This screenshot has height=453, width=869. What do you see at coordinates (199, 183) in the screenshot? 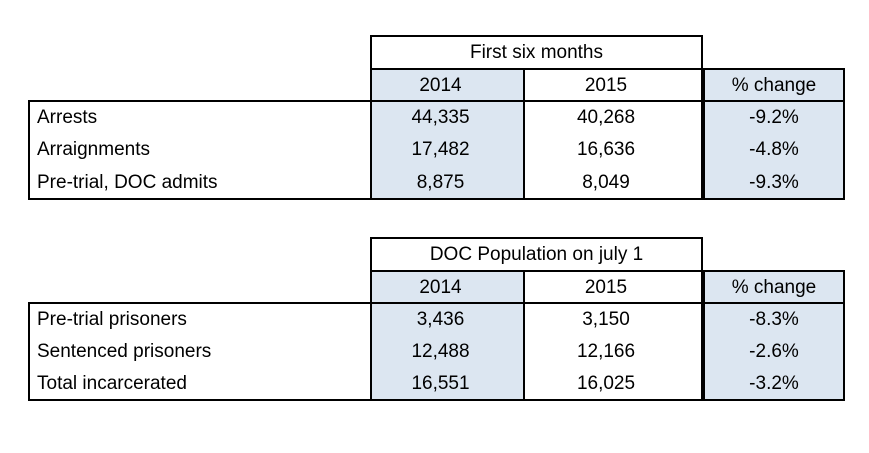
I see `row-label: Pre-trial, DOC admits` at bounding box center [199, 183].